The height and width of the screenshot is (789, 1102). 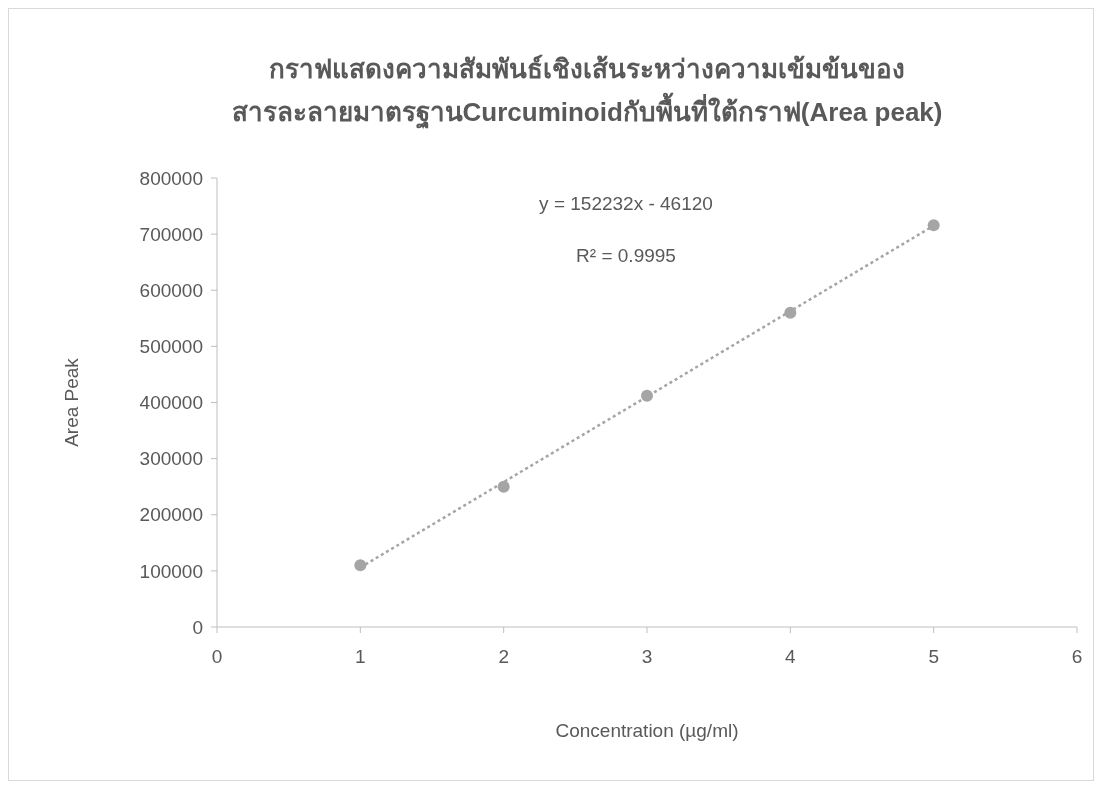 What do you see at coordinates (503, 656) in the screenshot?
I see `x-tick-label: 2` at bounding box center [503, 656].